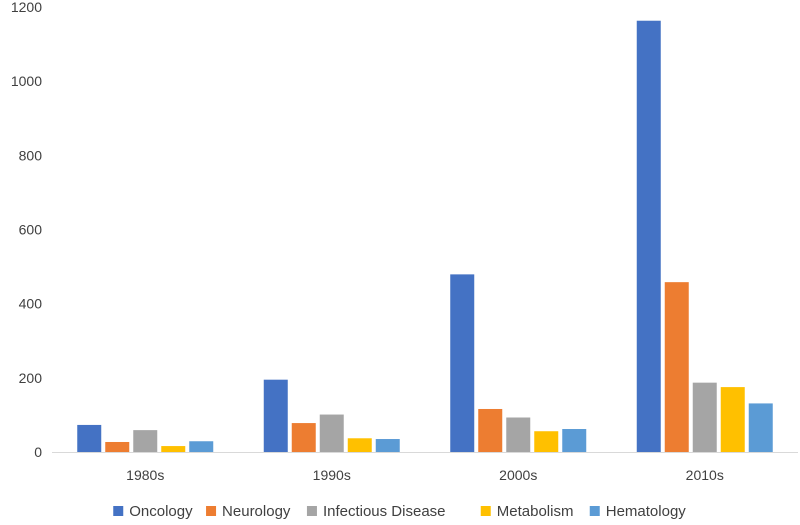  What do you see at coordinates (518, 475) in the screenshot?
I see `x-tick-label: 2000s` at bounding box center [518, 475].